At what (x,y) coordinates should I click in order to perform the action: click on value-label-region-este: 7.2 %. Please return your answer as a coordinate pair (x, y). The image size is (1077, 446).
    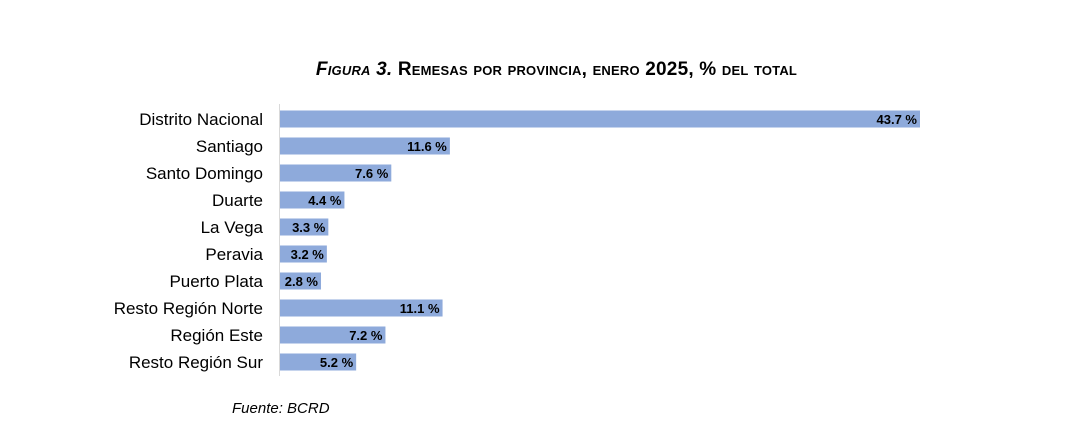
    Looking at the image, I should click on (366, 335).